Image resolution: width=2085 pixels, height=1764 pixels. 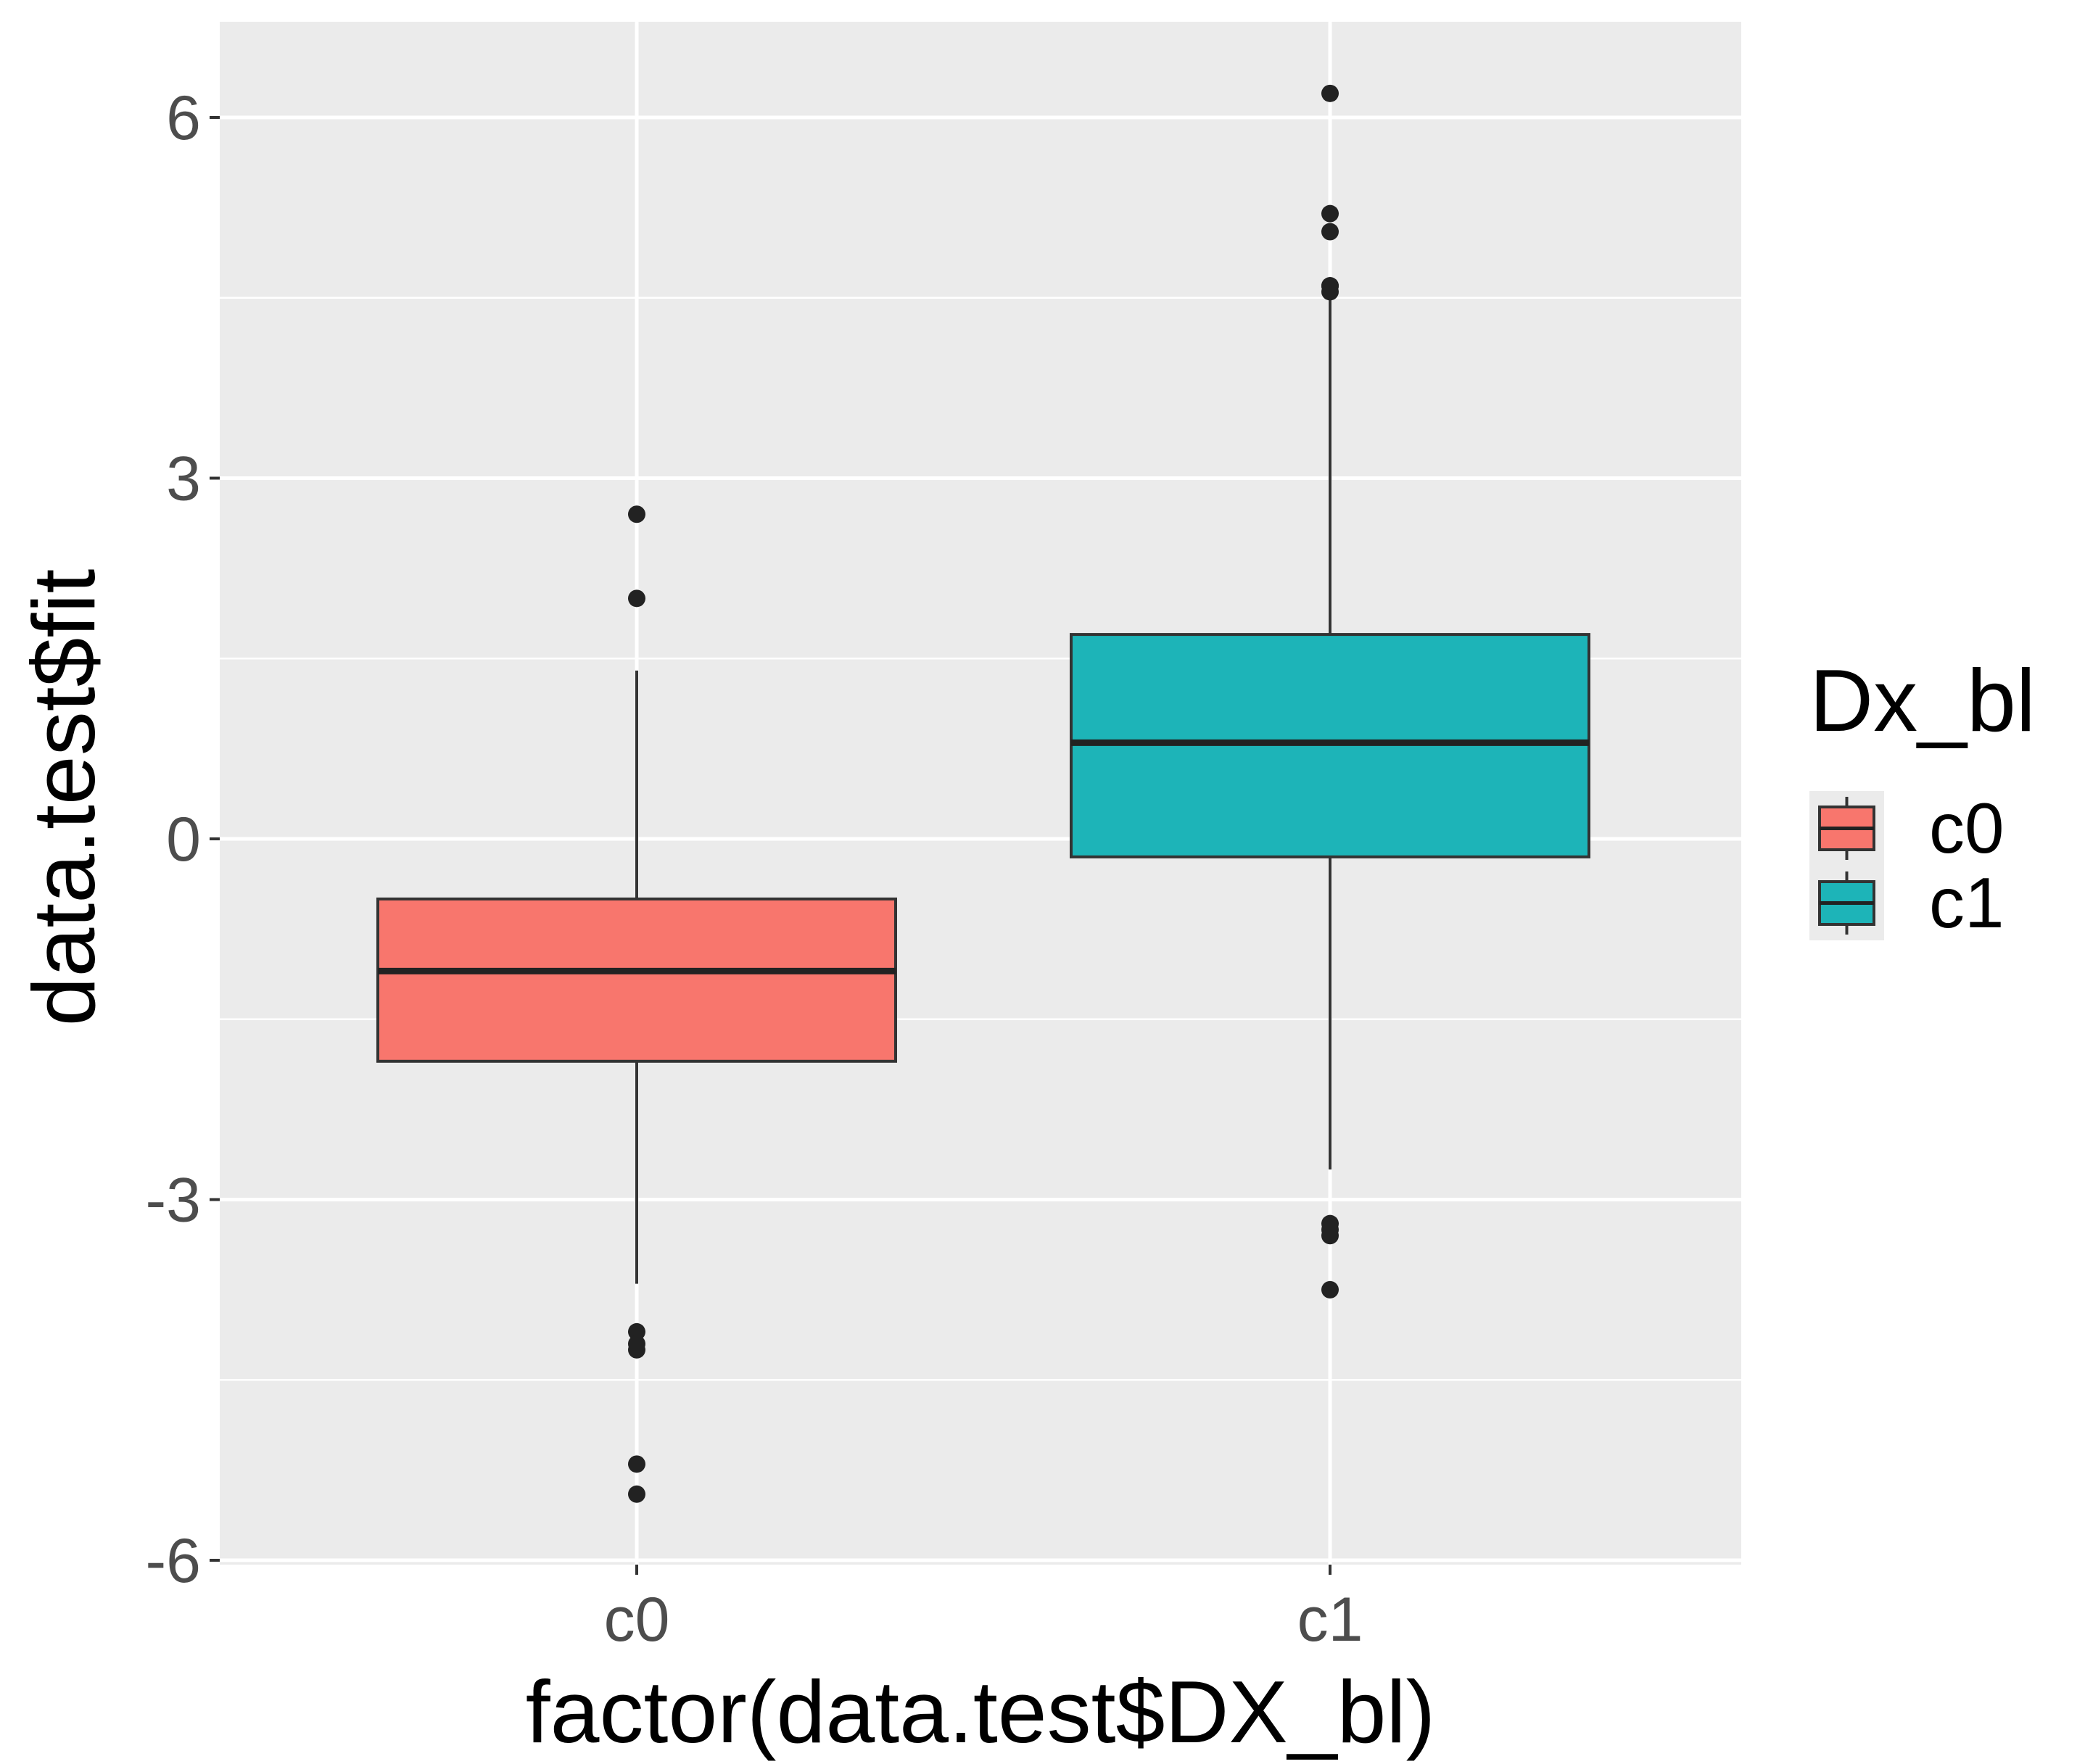 What do you see at coordinates (184, 839) in the screenshot?
I see `y-tick-label: 0` at bounding box center [184, 839].